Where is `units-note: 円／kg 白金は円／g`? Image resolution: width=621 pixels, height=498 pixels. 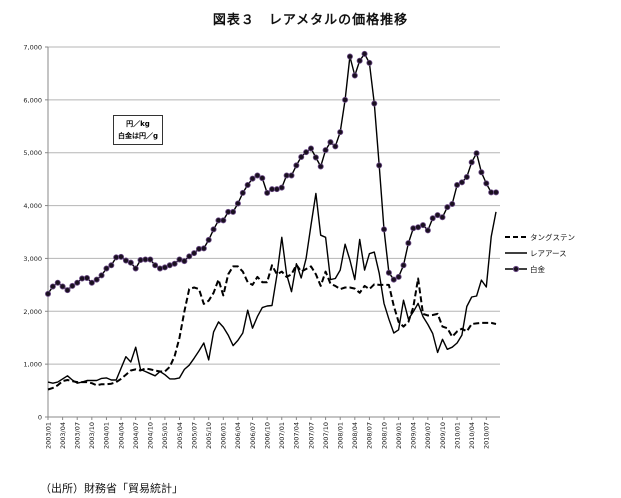 units-note: 円／kg 白金は円／g is located at coordinates (138, 130).